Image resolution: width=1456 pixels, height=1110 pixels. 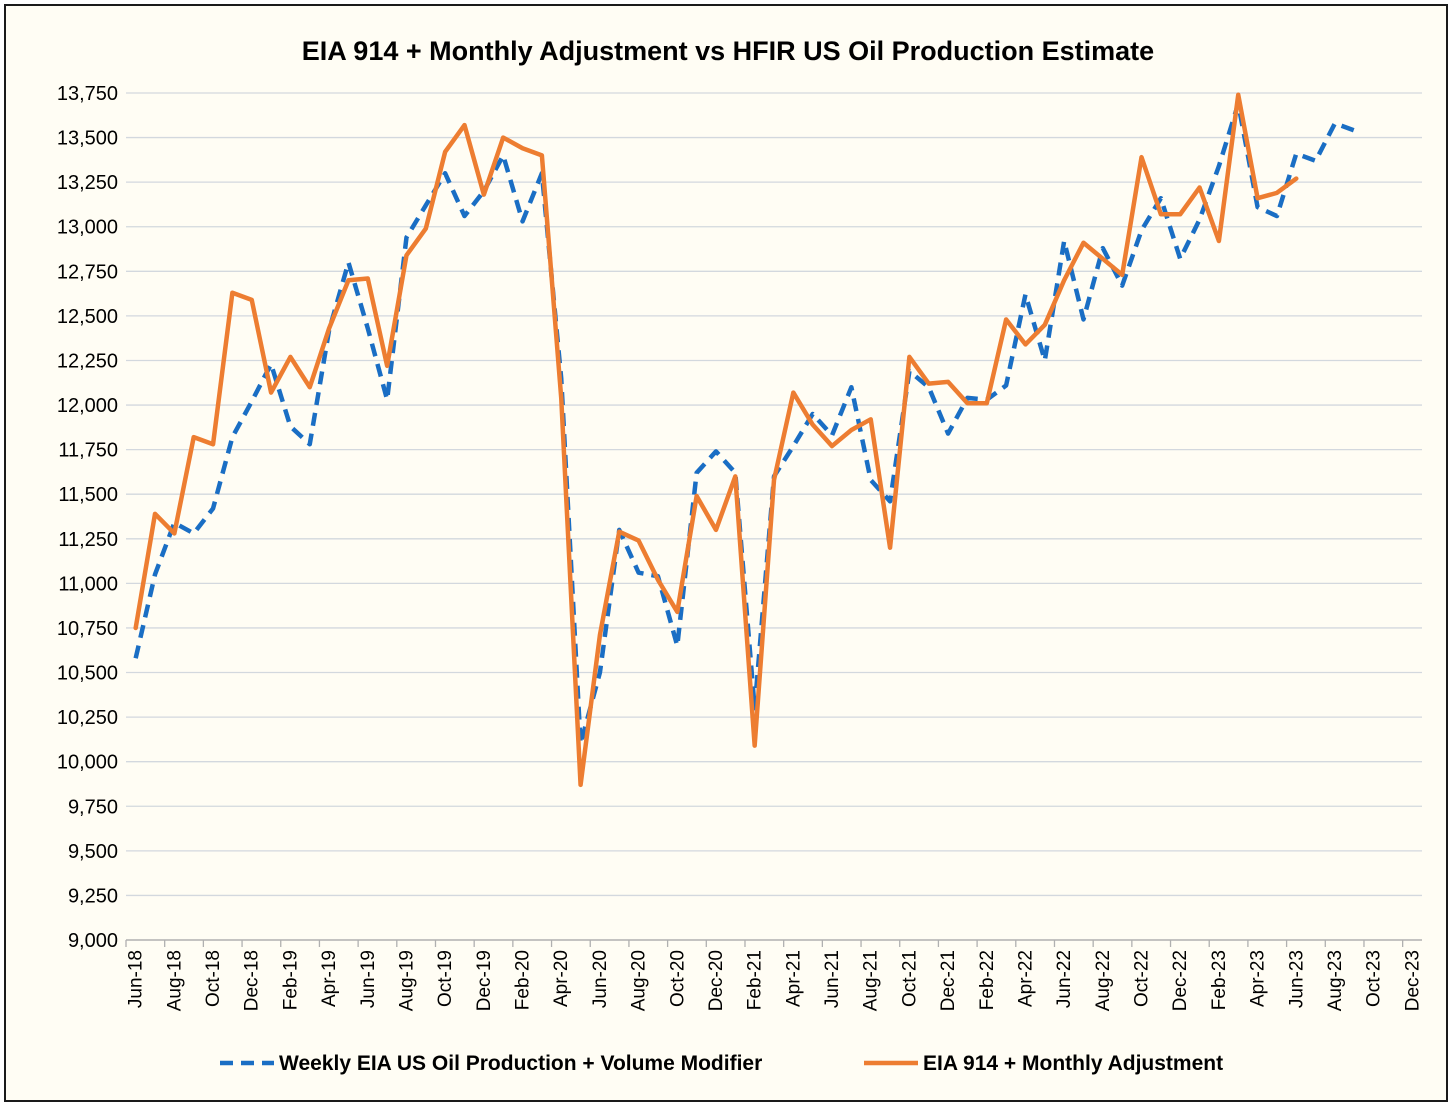 What do you see at coordinates (87, 228) in the screenshot?
I see `y-tick-label: 13,000` at bounding box center [87, 228].